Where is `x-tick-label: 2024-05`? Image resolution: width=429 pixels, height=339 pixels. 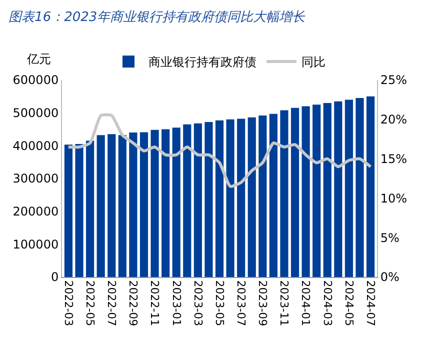 x-tick-label: 2024-05 is located at coordinates (349, 303).